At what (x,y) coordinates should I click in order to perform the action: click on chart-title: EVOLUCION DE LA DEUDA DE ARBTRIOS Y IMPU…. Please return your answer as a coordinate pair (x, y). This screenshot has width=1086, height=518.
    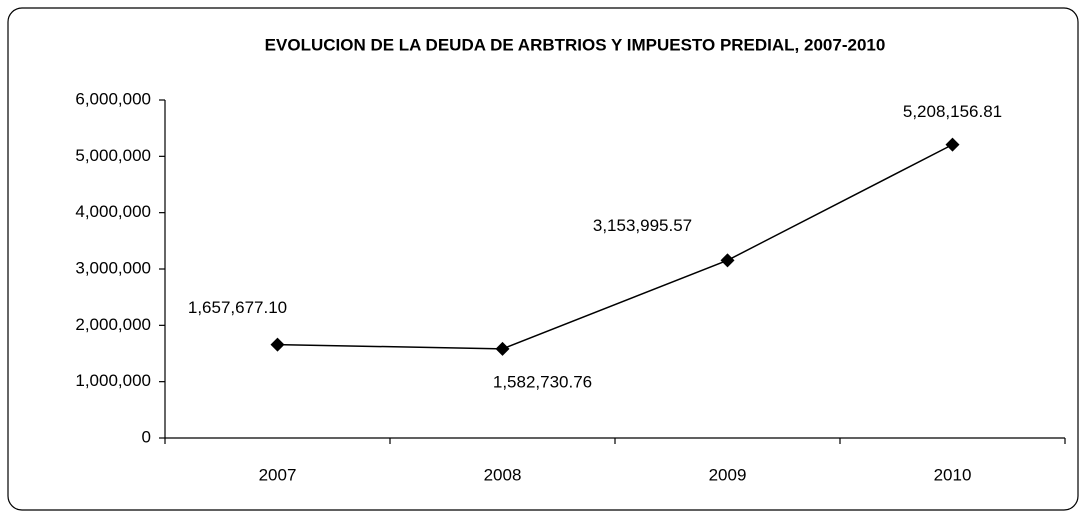
    Looking at the image, I should click on (575, 44).